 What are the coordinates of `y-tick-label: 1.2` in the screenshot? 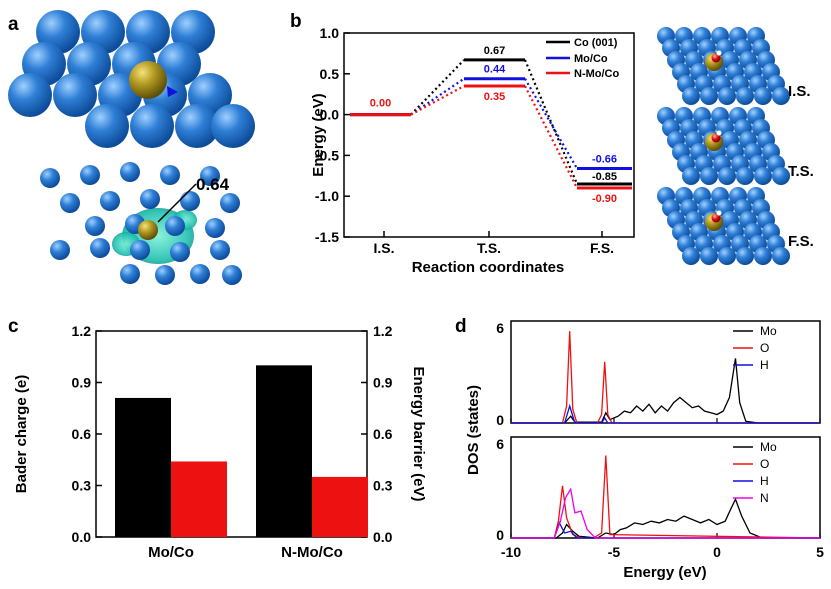 It's located at (82, 331).